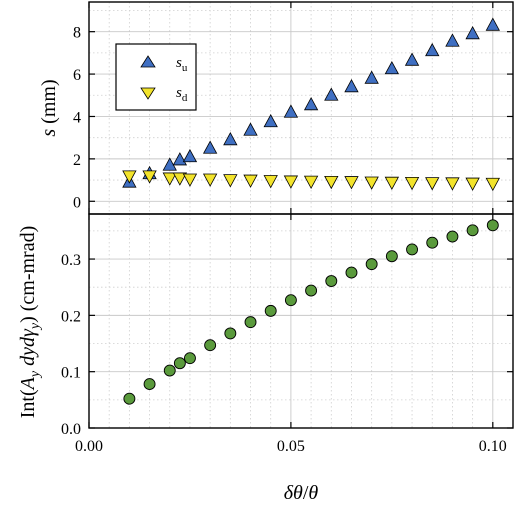 The width and height of the screenshot is (520, 506). I want to click on bot-ylabel-int: Int(, so click(28, 403).